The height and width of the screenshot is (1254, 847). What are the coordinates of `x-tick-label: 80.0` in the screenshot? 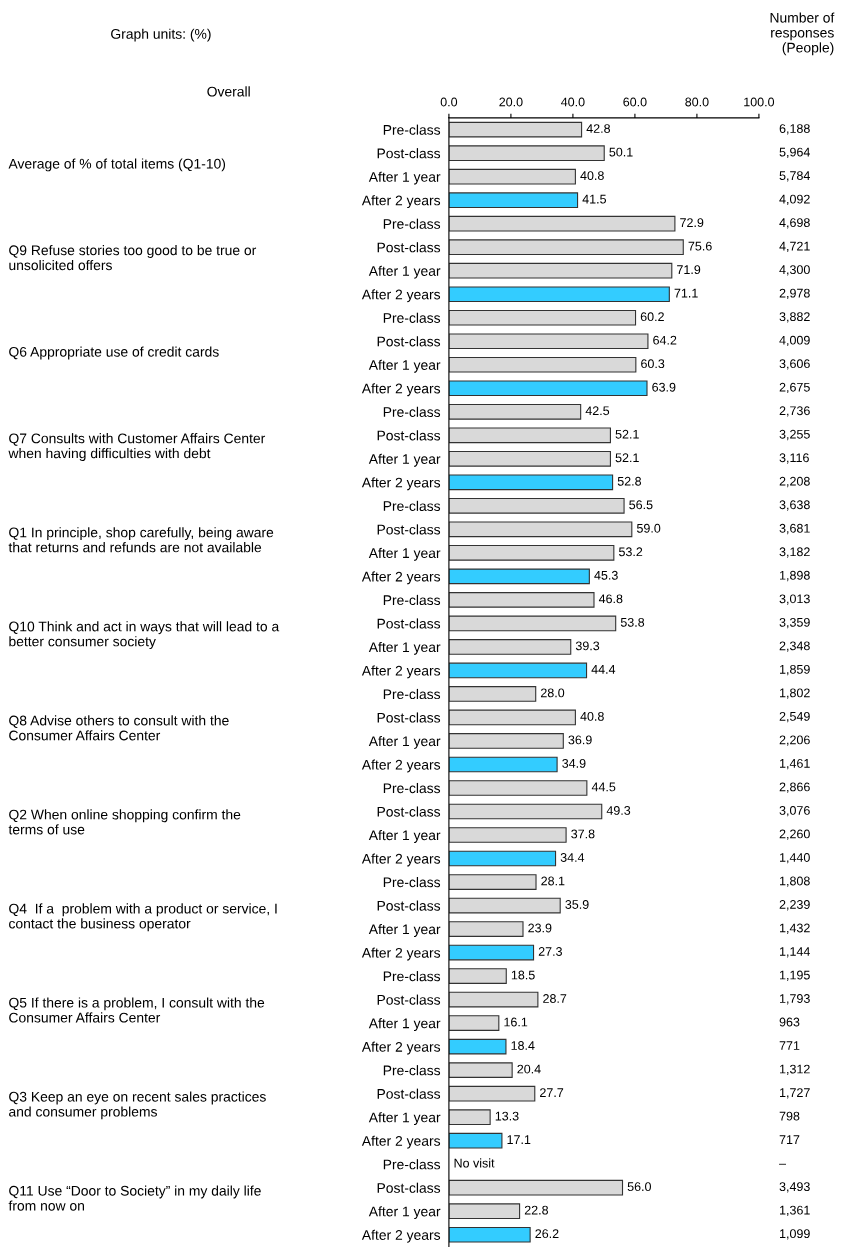 It's located at (697, 102).